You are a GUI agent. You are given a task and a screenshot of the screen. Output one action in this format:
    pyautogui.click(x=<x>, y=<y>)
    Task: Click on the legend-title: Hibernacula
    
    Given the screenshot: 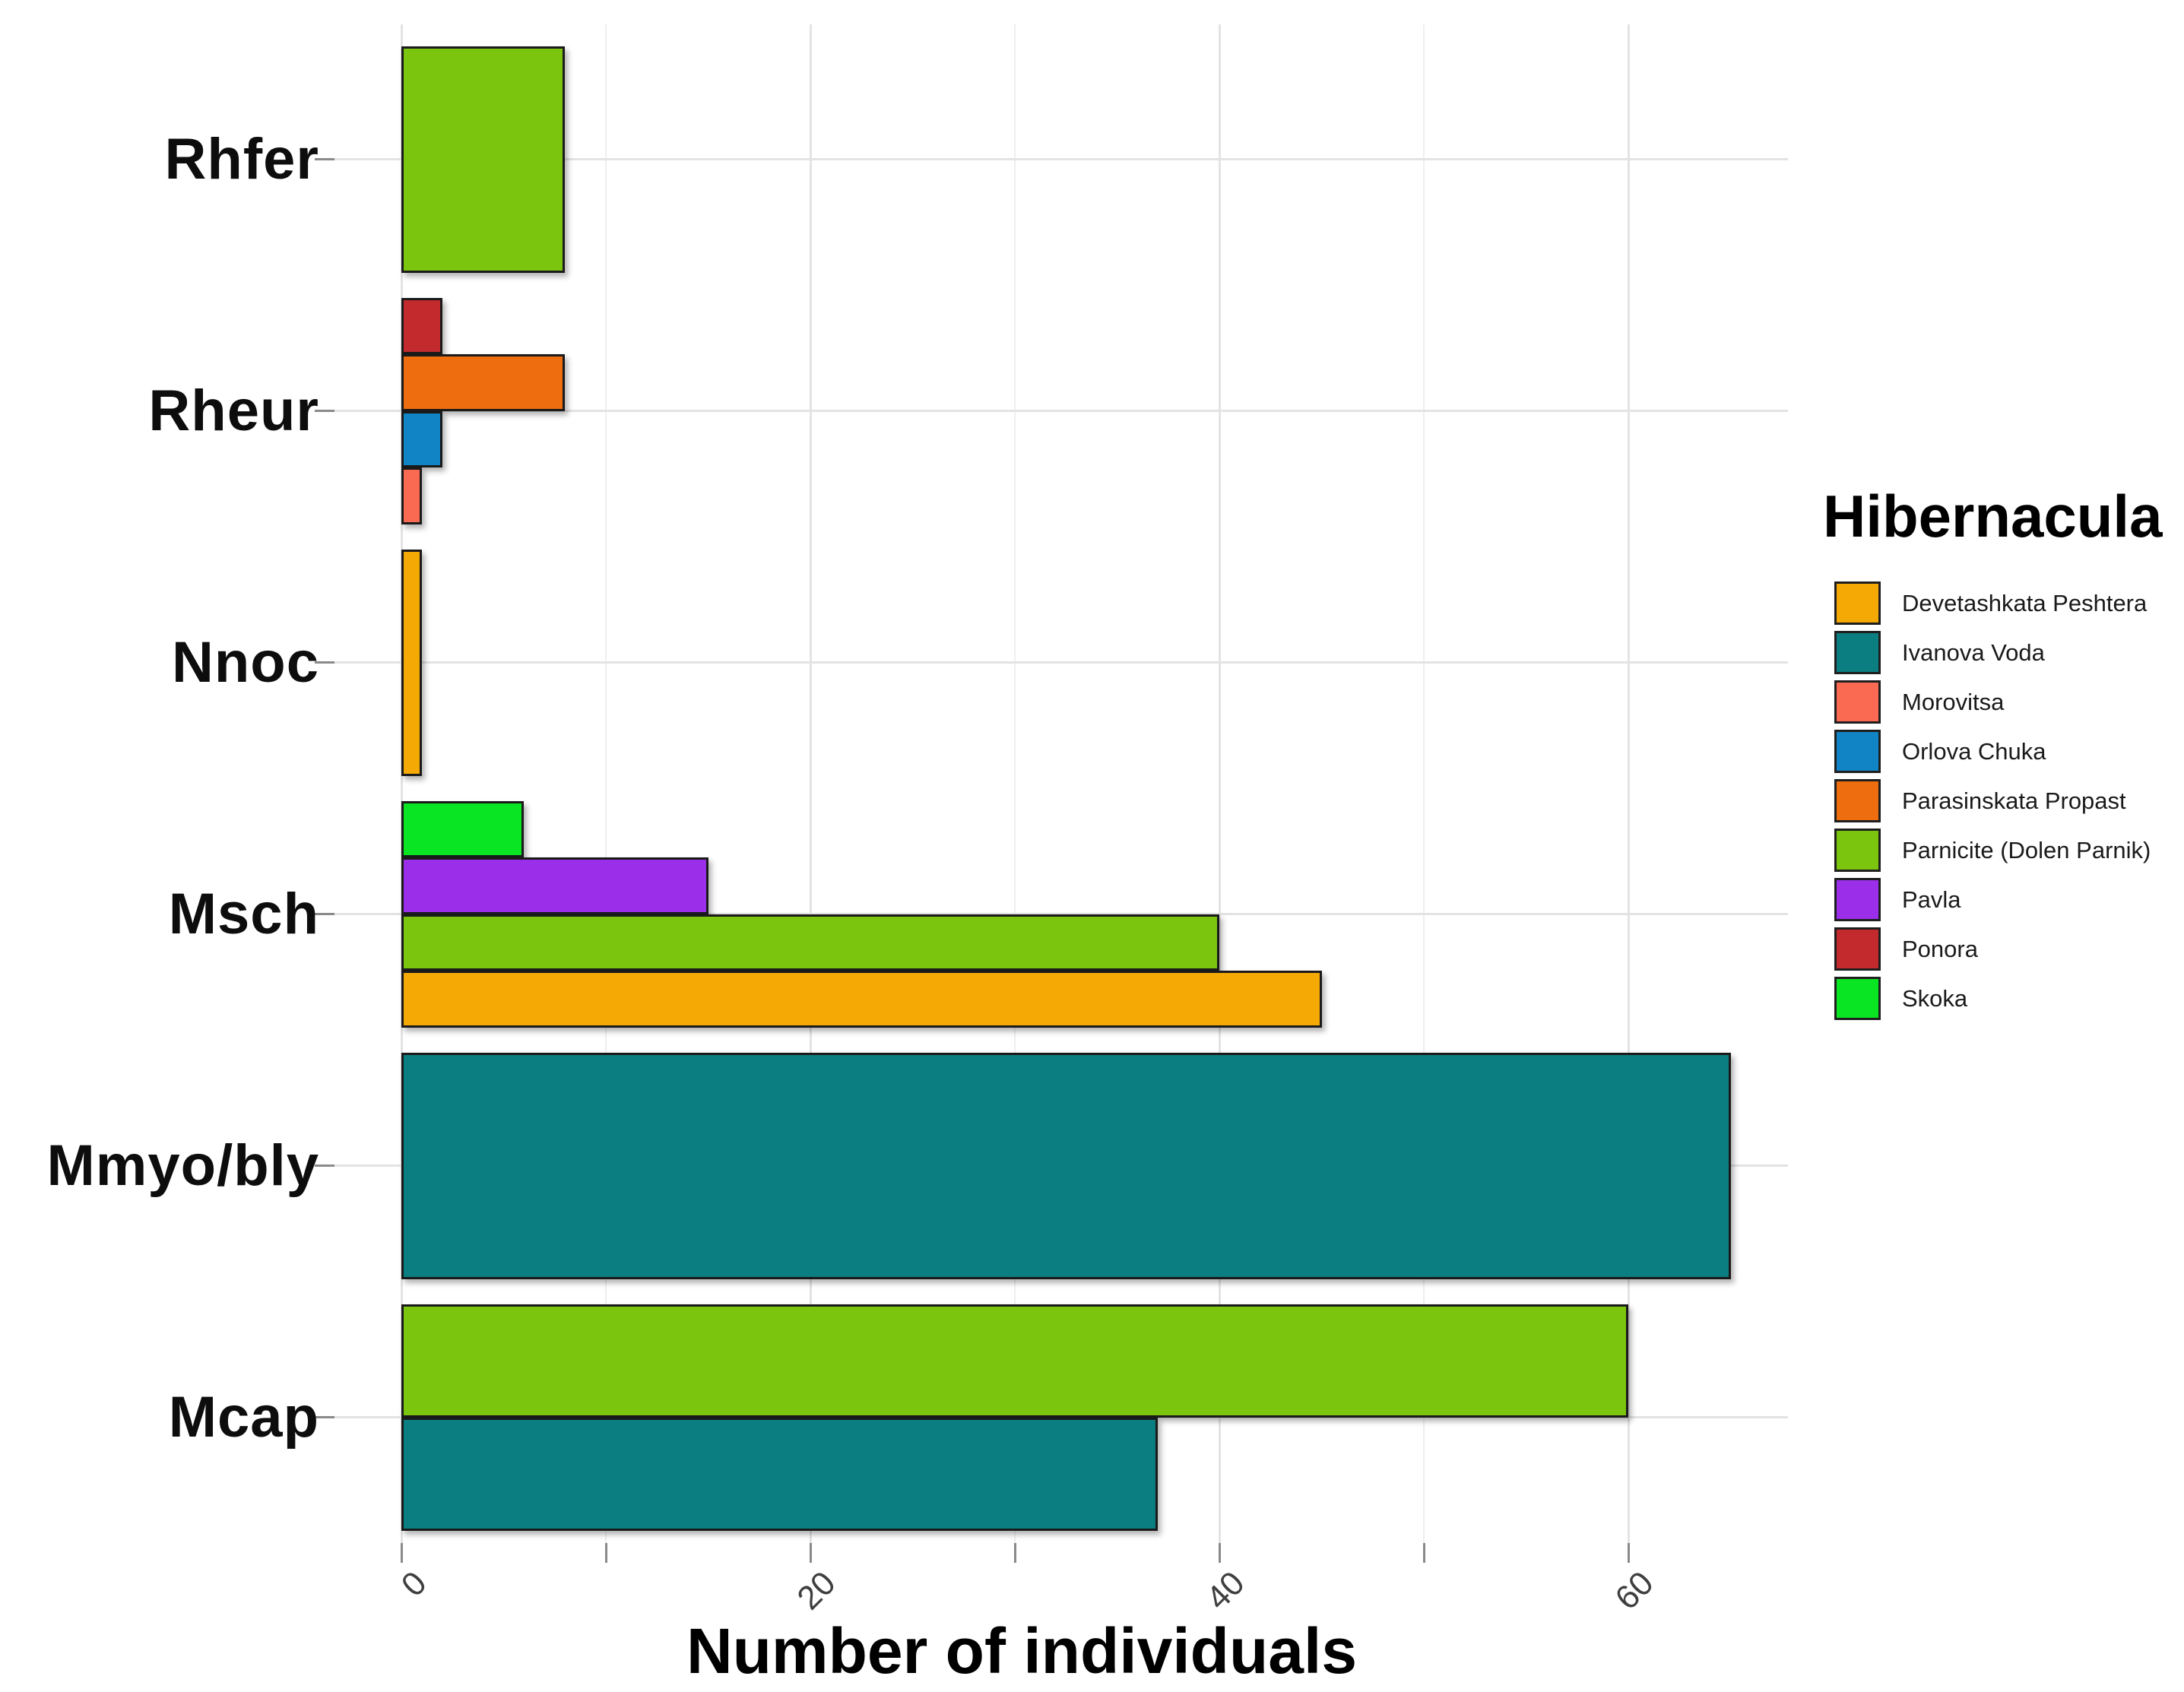 What is the action you would take?
    pyautogui.click(x=1993, y=516)
    